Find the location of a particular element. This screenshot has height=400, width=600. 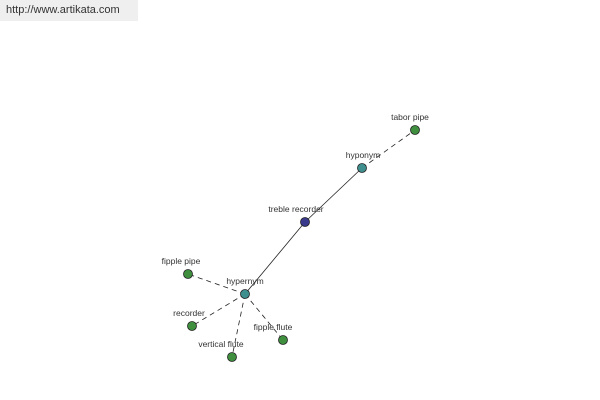

node-label: vertical flute is located at coordinates (221, 344).